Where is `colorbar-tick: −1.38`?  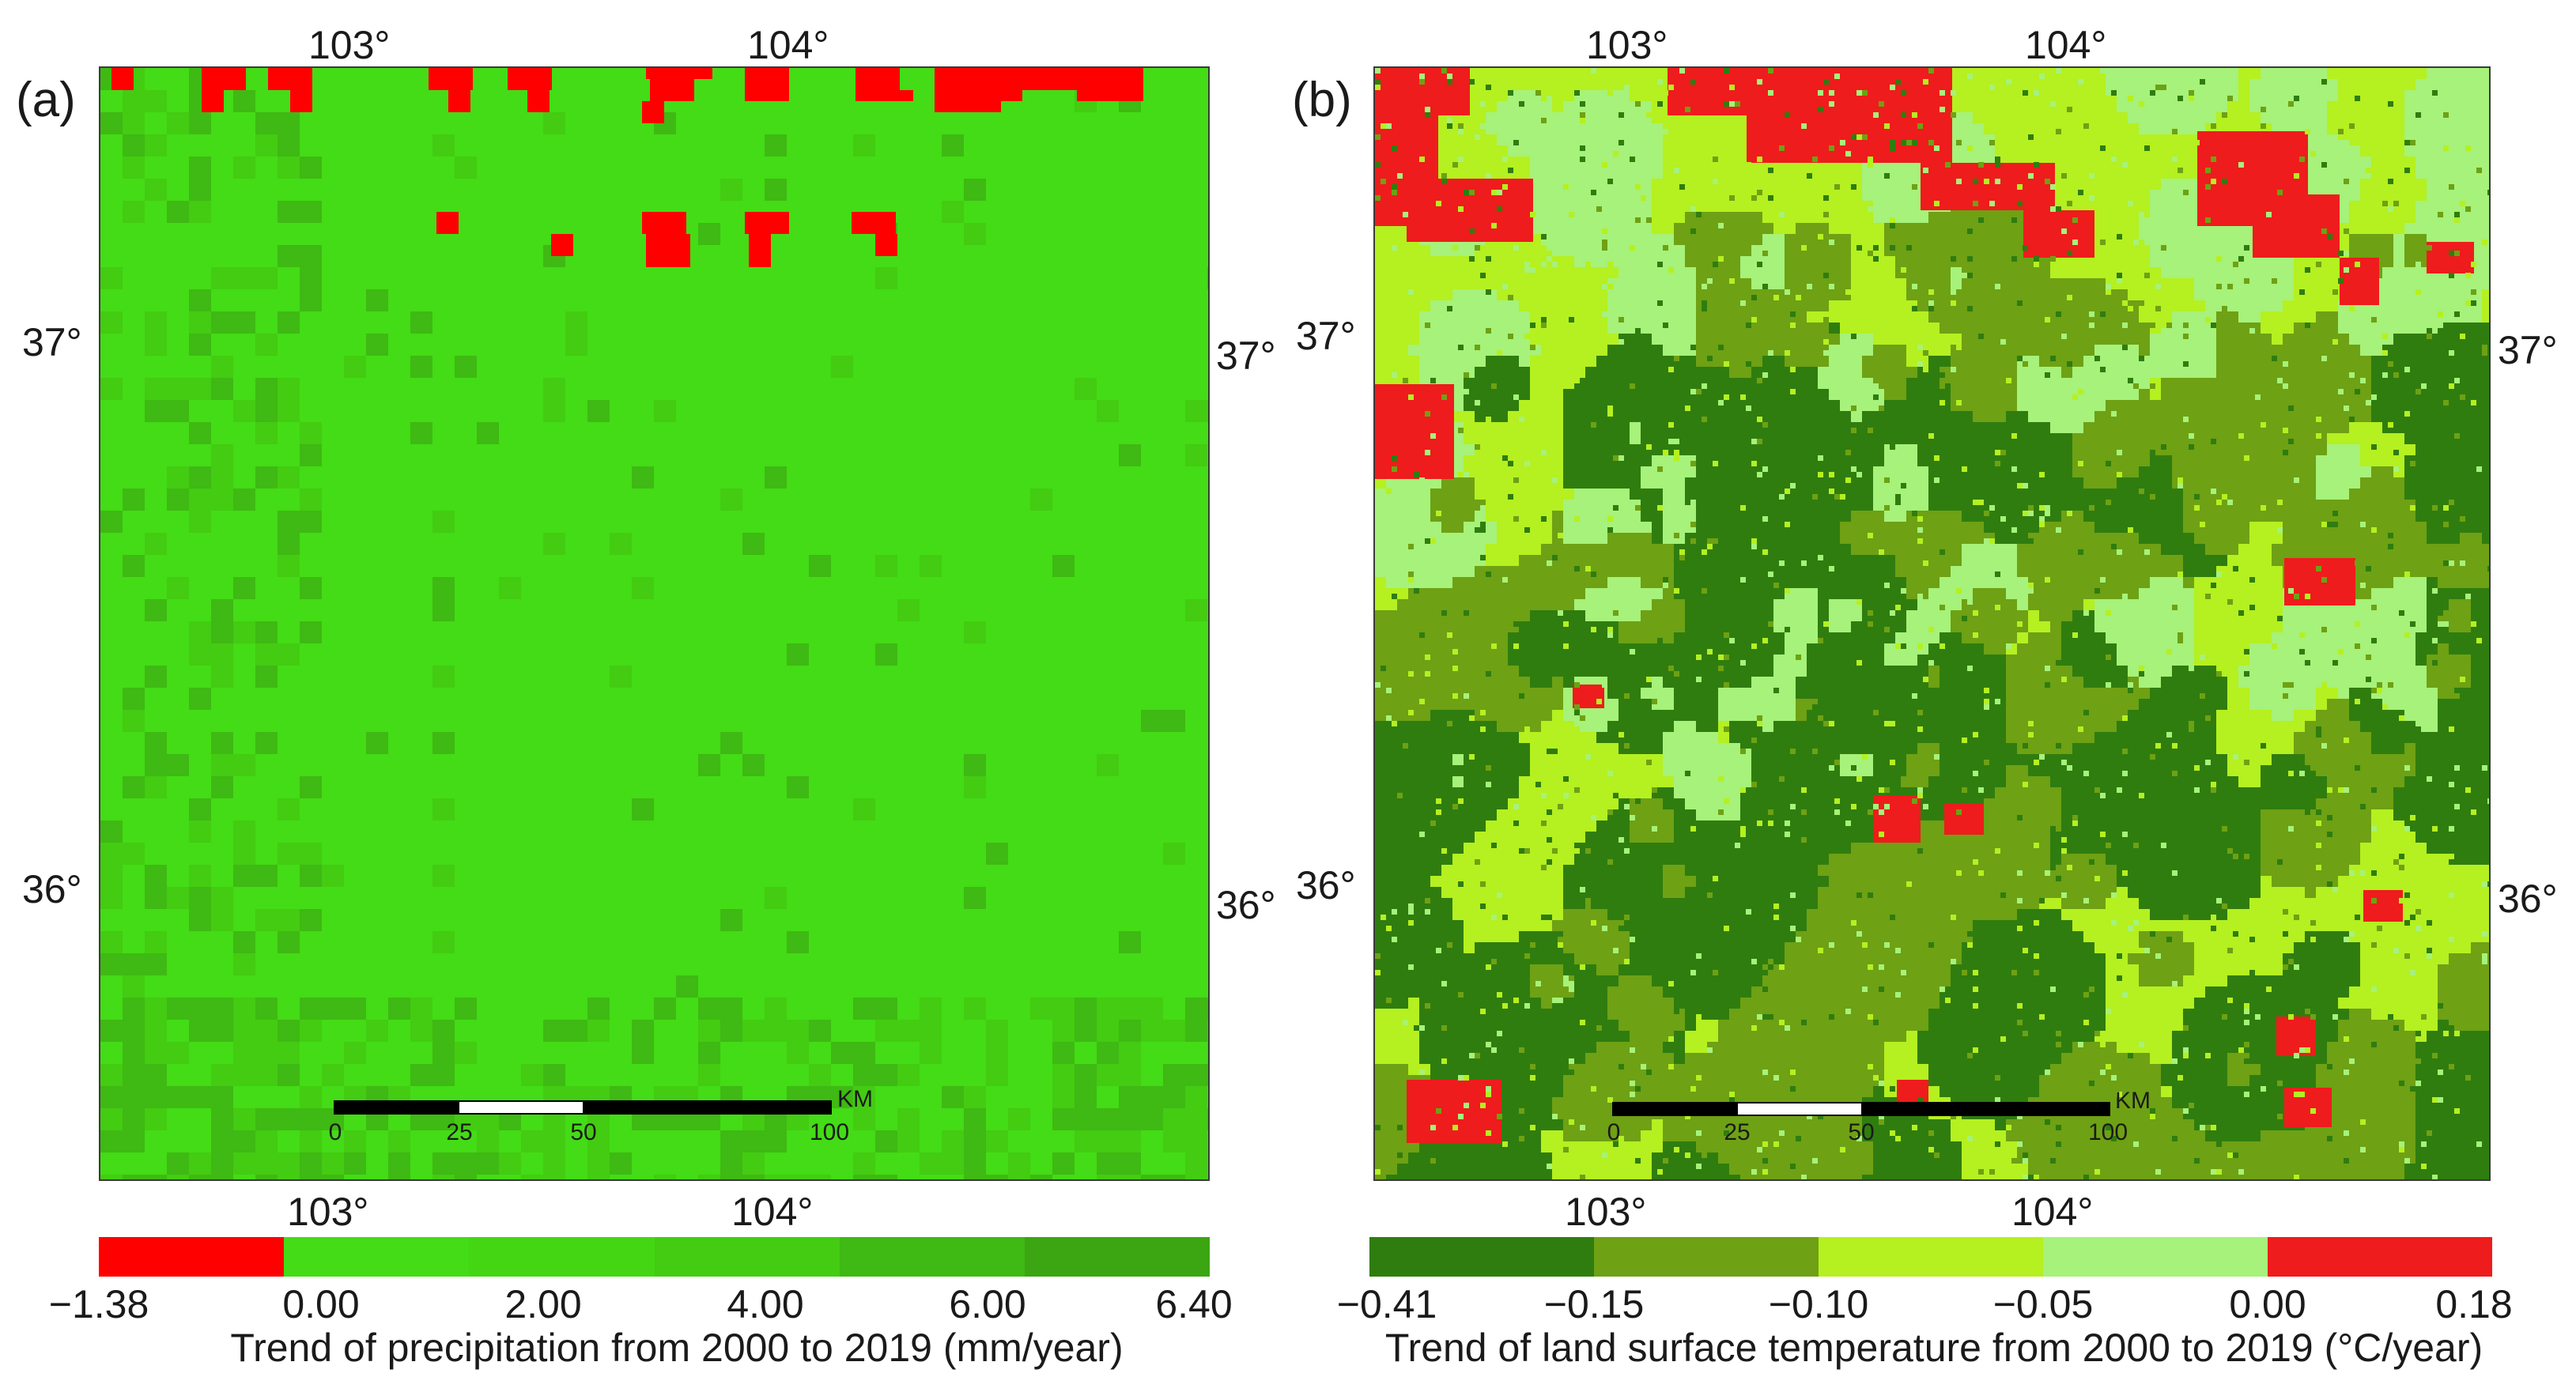
colorbar-tick: −1.38 is located at coordinates (98, 1304).